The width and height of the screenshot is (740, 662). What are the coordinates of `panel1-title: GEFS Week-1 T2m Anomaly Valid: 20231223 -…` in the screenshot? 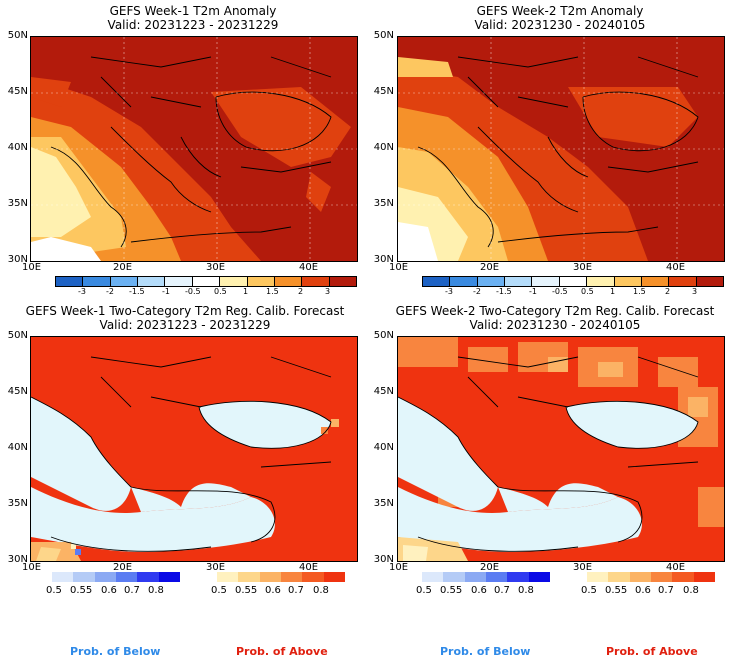 It's located at (193, 18).